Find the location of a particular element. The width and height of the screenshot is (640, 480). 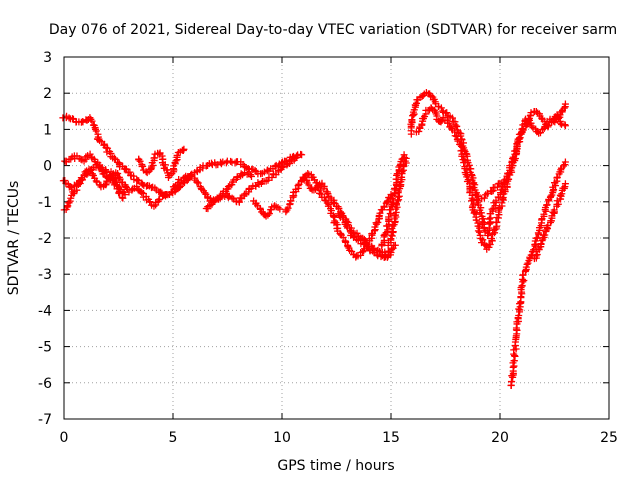

x-tick-label: 5 is located at coordinates (173, 438).